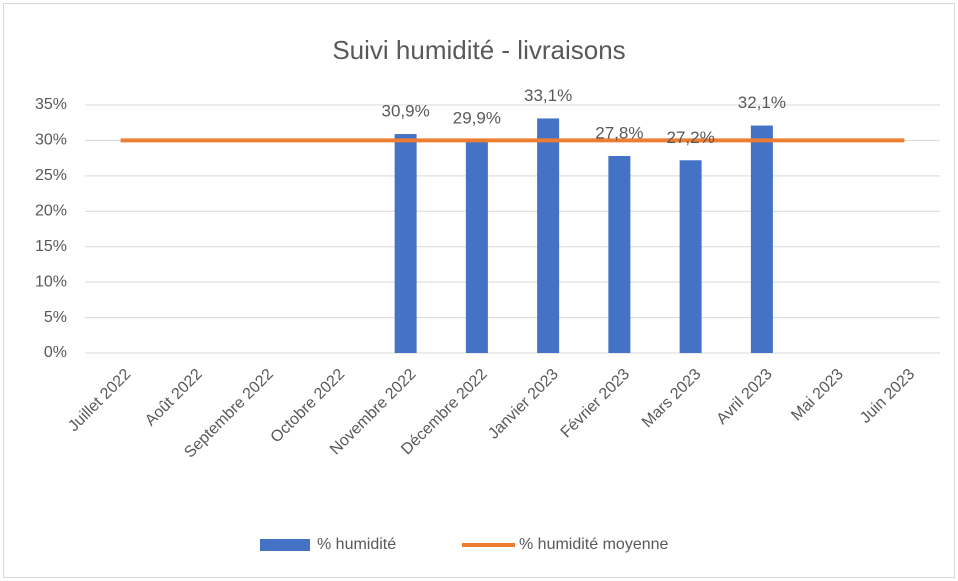 The height and width of the screenshot is (581, 958). What do you see at coordinates (51, 175) in the screenshot?
I see `y-tick-label: 25%` at bounding box center [51, 175].